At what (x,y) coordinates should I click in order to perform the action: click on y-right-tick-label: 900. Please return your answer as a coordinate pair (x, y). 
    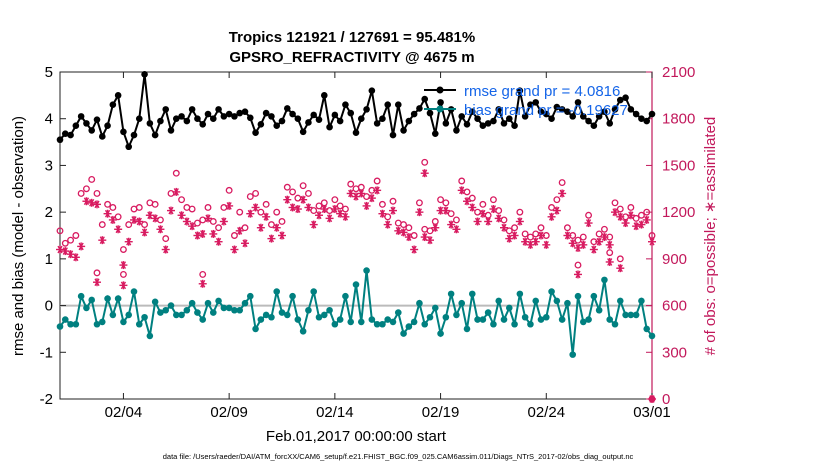
    Looking at the image, I should click on (674, 259).